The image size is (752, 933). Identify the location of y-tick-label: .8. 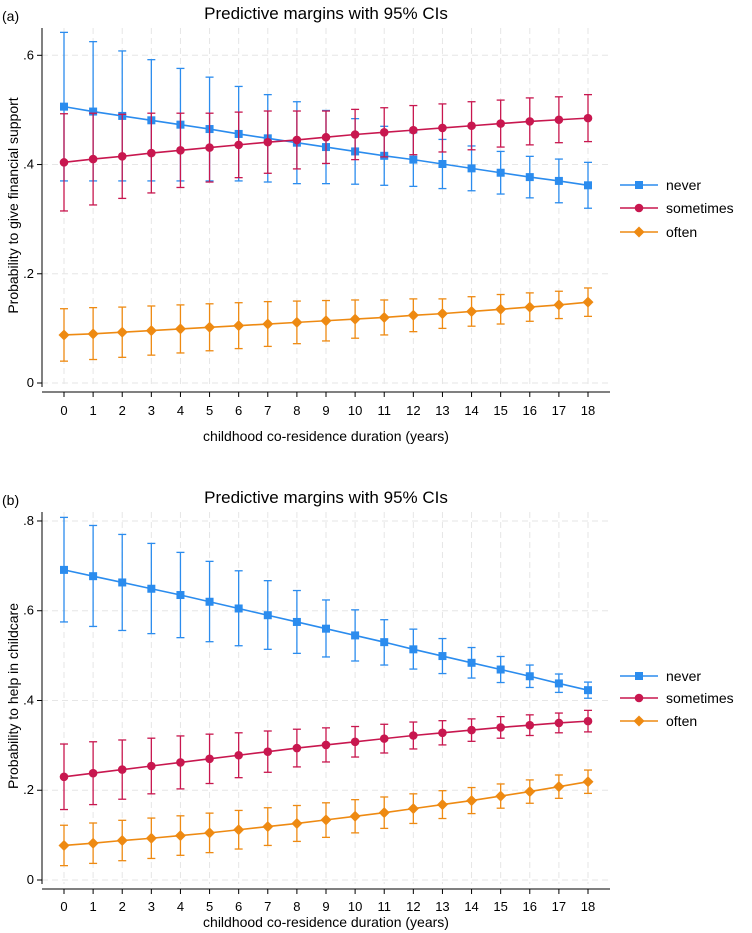
(28, 520).